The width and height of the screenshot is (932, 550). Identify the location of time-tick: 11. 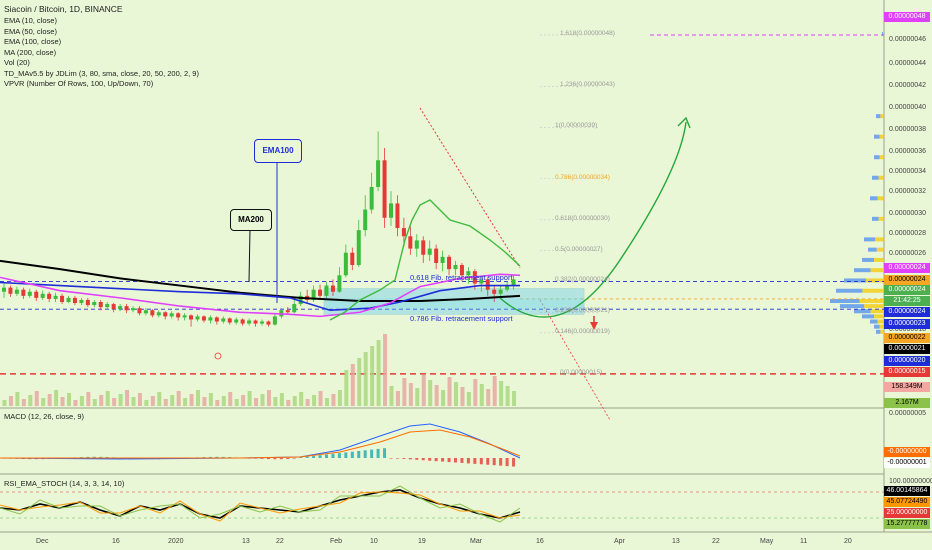
(804, 541).